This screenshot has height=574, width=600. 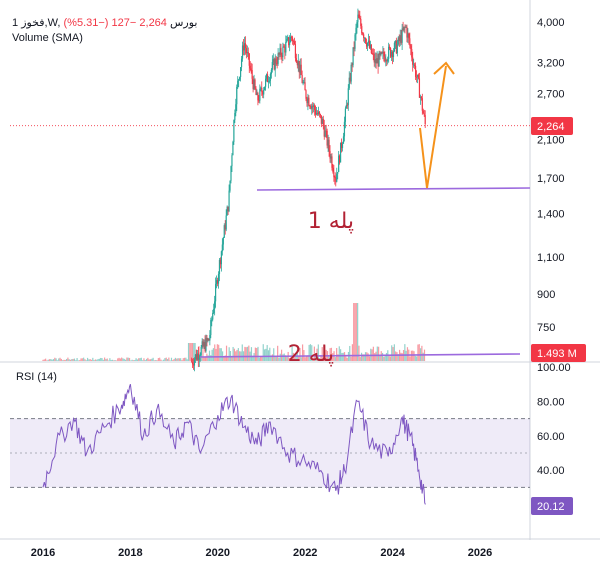 What do you see at coordinates (331, 221) in the screenshot?
I see `annotation-label-1: پله 1` at bounding box center [331, 221].